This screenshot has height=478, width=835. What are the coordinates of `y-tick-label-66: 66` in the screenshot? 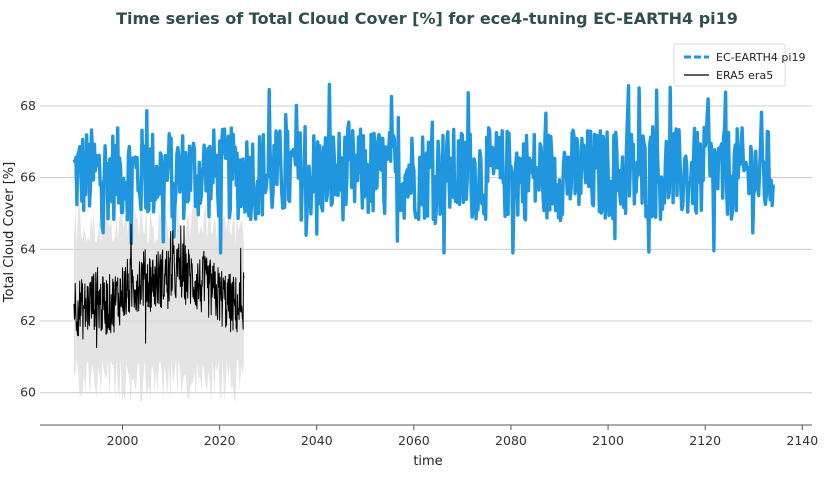 It's located at (28, 177).